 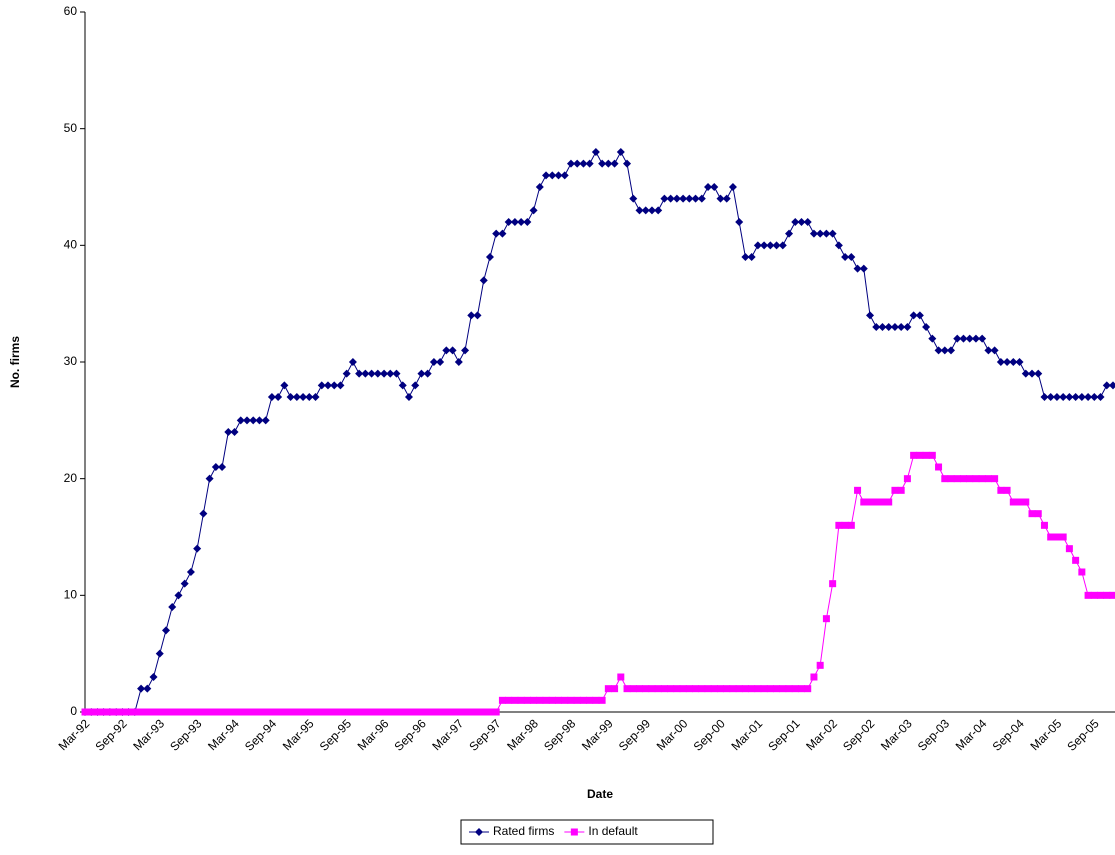 I want to click on x-tick-label: Mar-05, so click(x=1046, y=734).